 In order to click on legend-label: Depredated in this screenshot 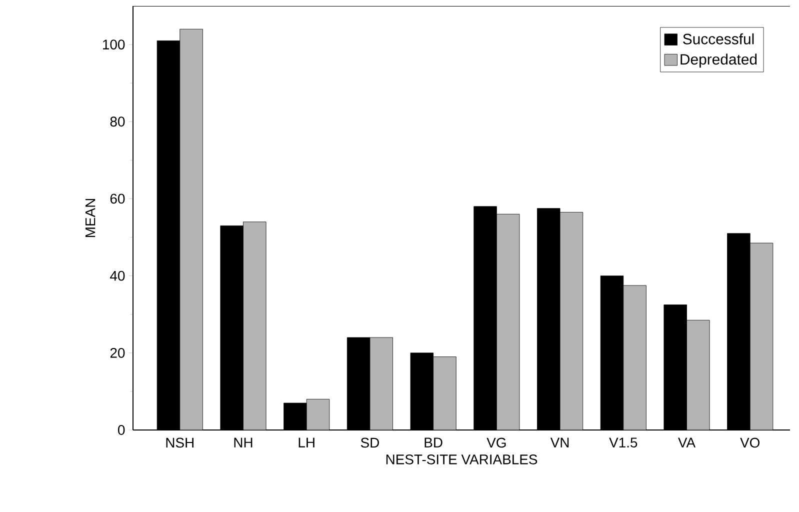, I will do `click(718, 61)`.